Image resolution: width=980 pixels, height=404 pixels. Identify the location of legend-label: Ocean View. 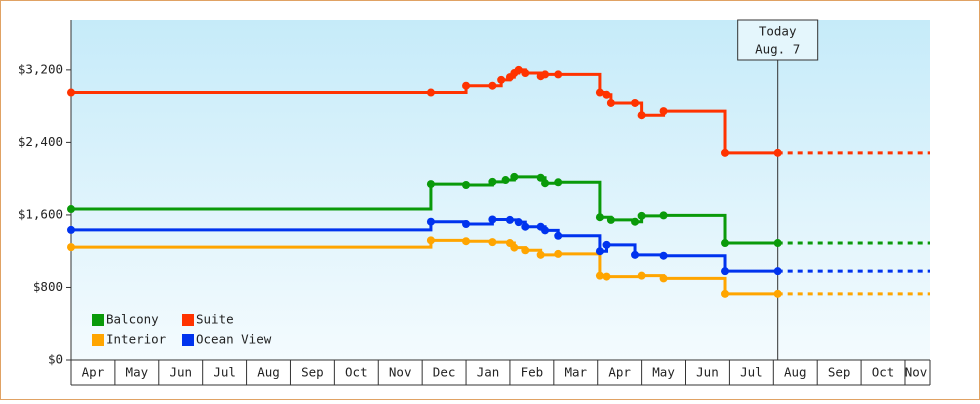
(234, 339).